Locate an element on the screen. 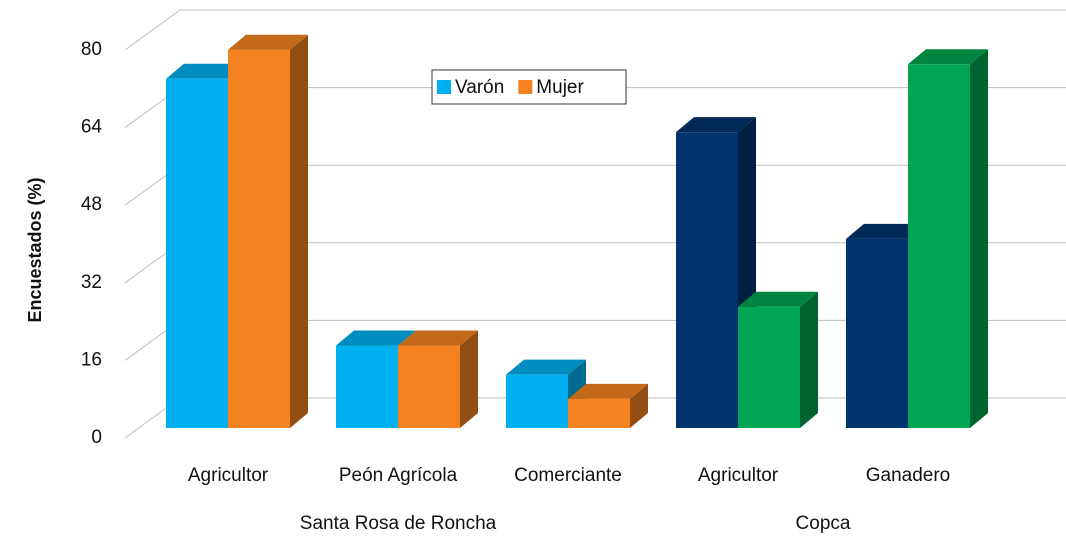  legend: Varón Mujer is located at coordinates (529, 87).